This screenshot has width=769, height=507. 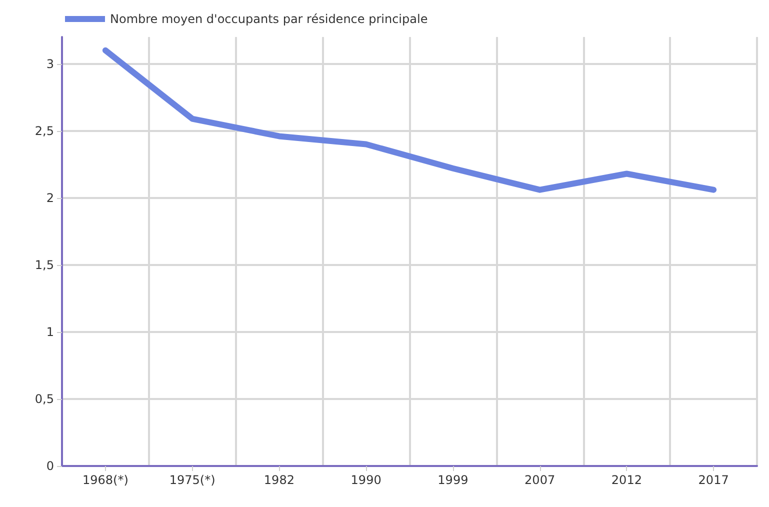 I want to click on x-tick-label: 2017, so click(x=713, y=480).